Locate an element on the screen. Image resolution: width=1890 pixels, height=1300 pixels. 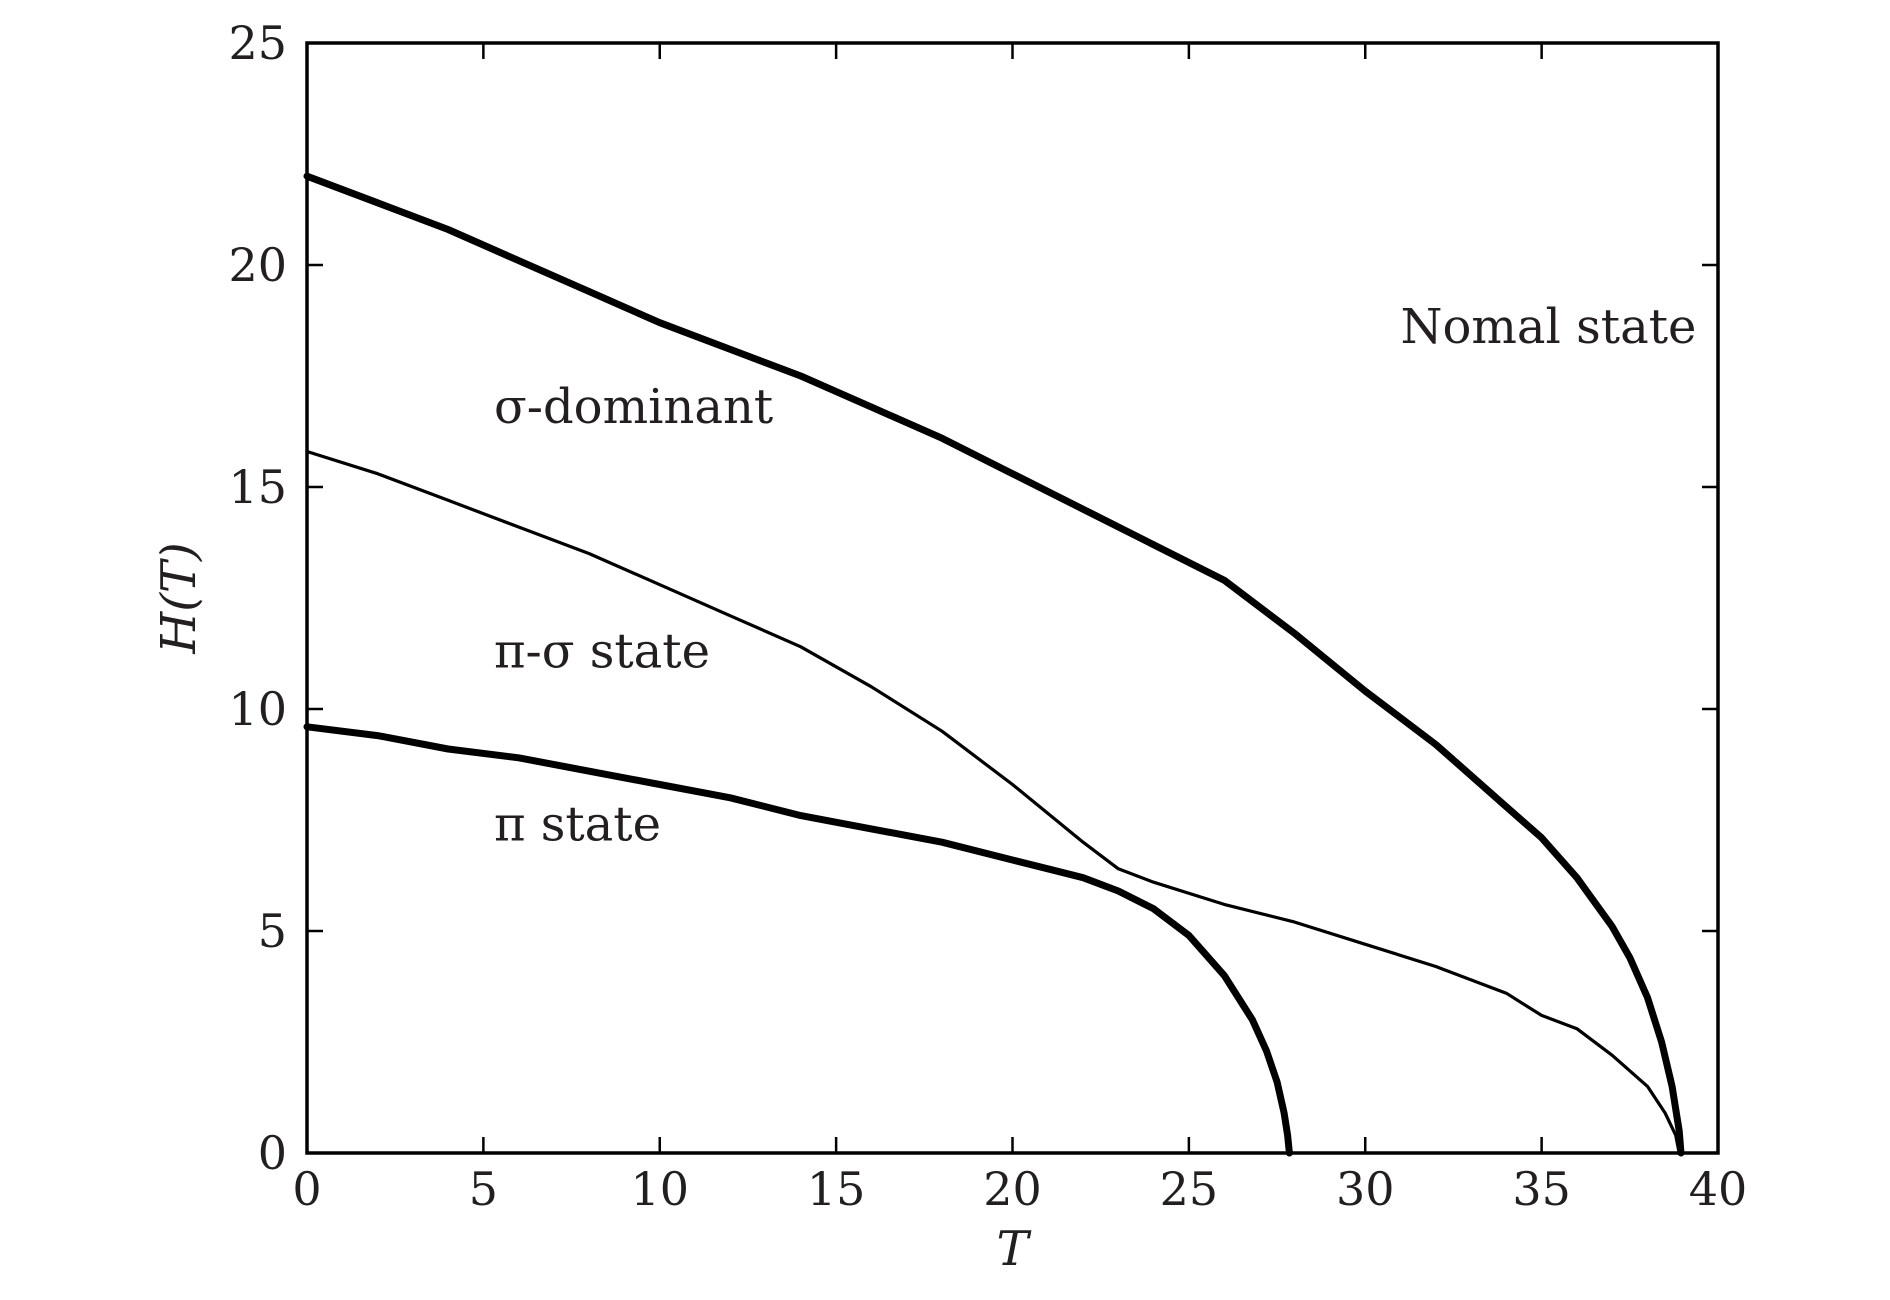
y-axis-label: H(T) is located at coordinates (179, 598).